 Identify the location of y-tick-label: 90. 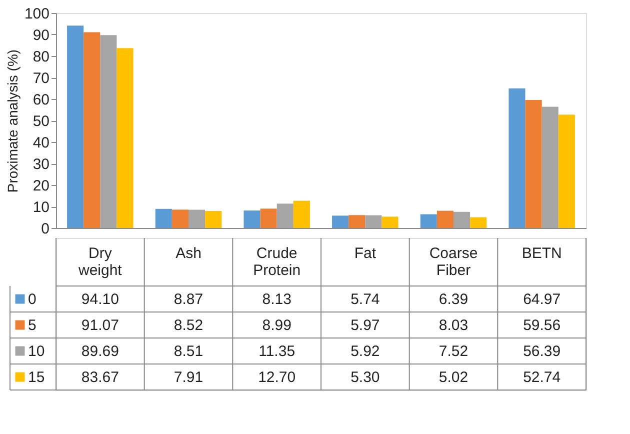
(41, 35).